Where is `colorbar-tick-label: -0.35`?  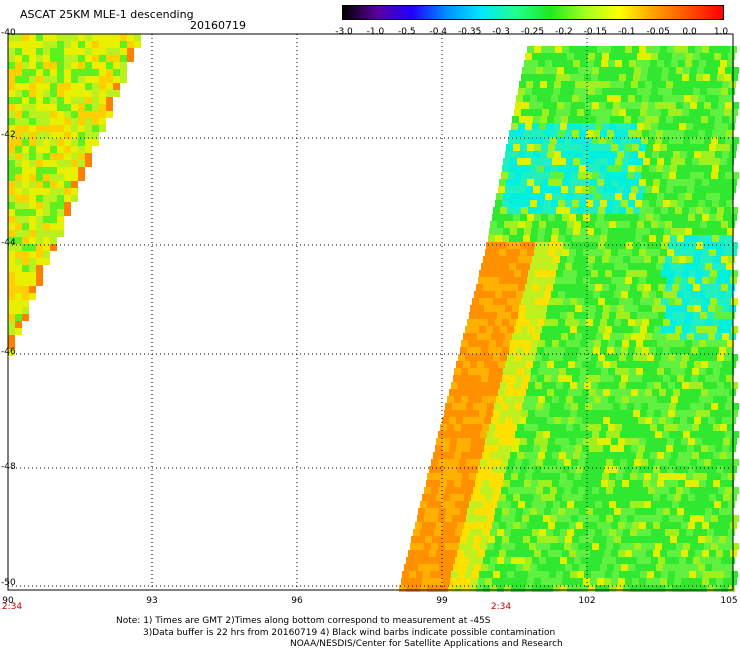
colorbar-tick-label: -0.35 is located at coordinates (470, 32).